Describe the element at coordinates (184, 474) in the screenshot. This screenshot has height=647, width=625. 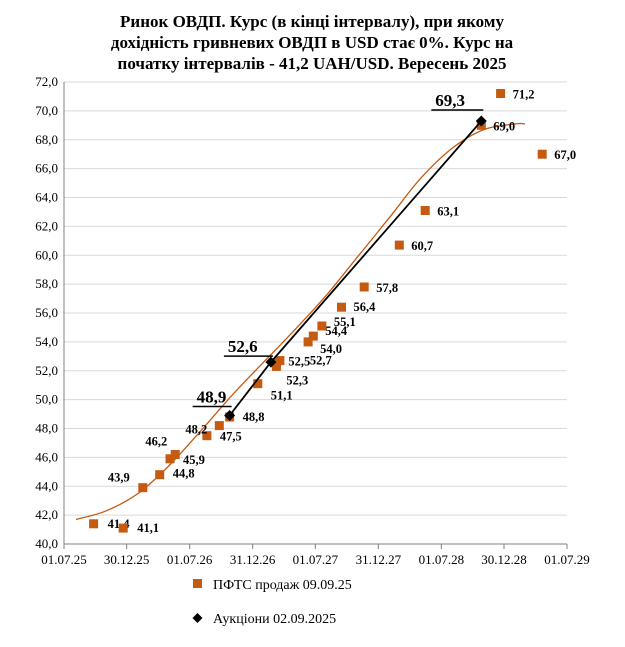
I see `pfts-point-label-3: 44,8` at that location.